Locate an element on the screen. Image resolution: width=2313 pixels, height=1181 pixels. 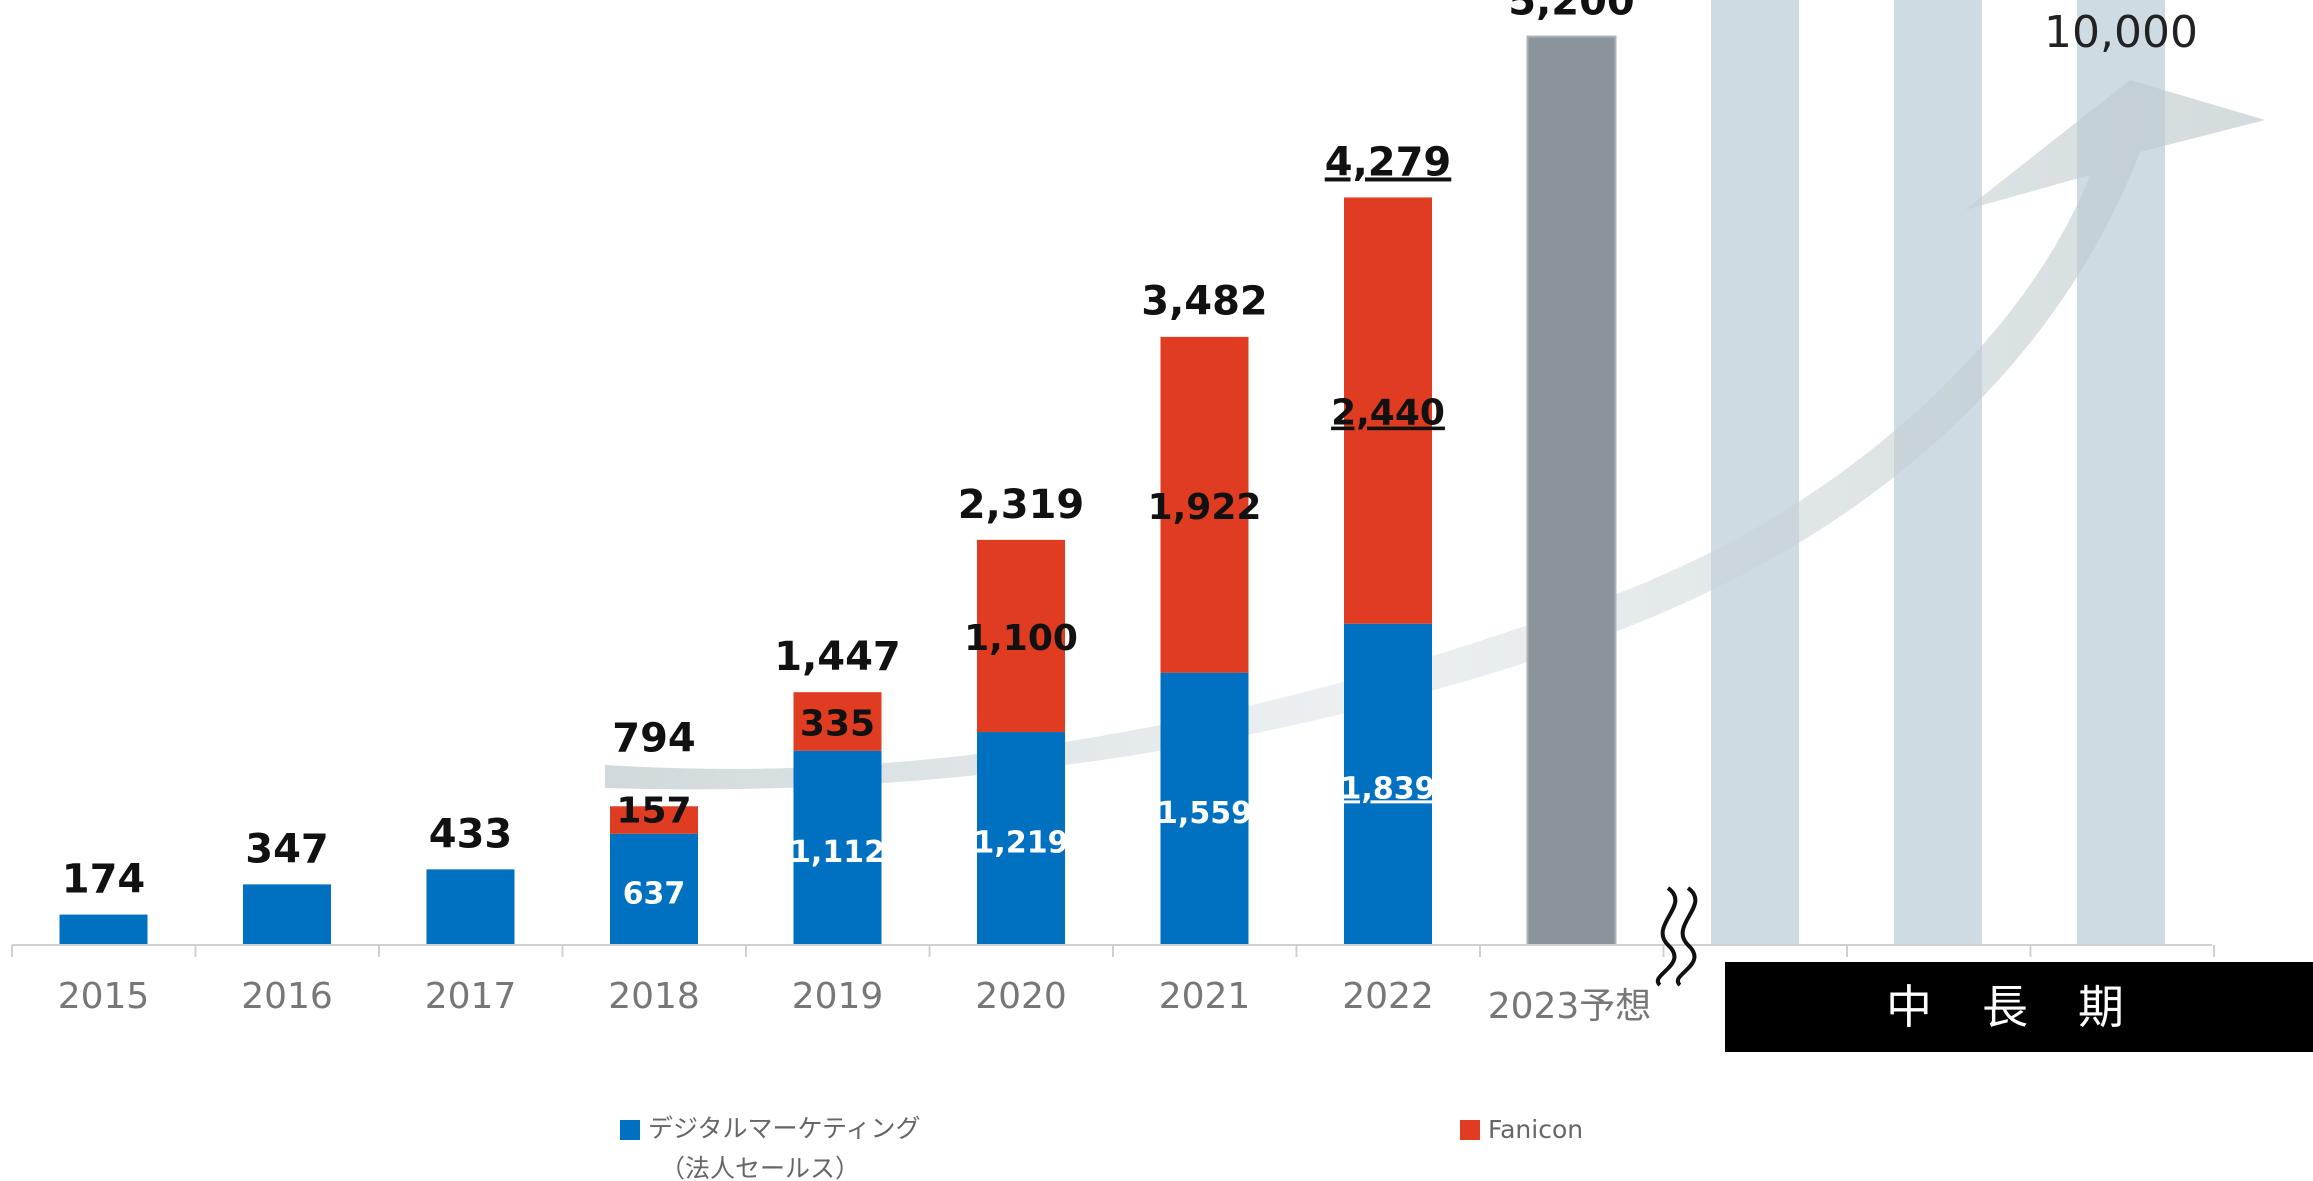
x-tick-label: 2021 is located at coordinates (1205, 996).